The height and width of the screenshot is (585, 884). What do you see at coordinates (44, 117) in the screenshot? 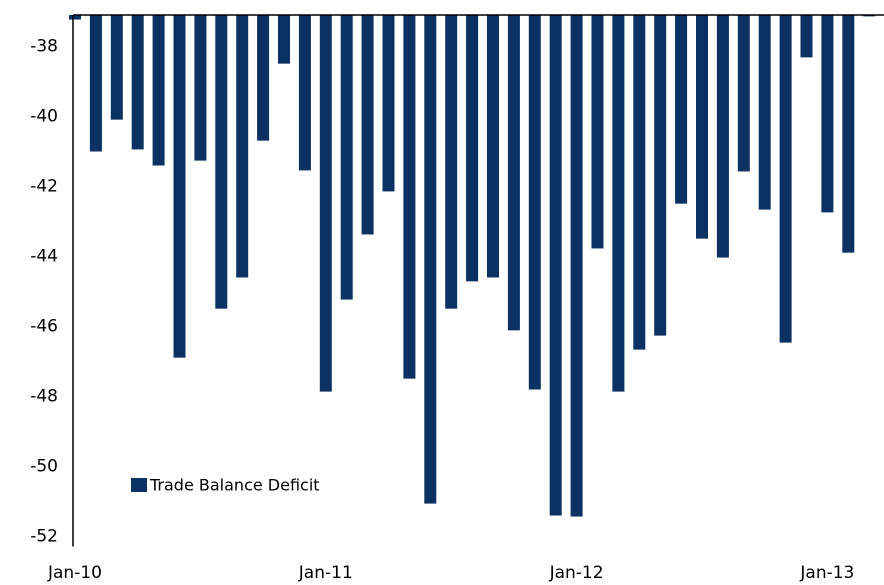
I see `y-tick-label: -40` at bounding box center [44, 117].